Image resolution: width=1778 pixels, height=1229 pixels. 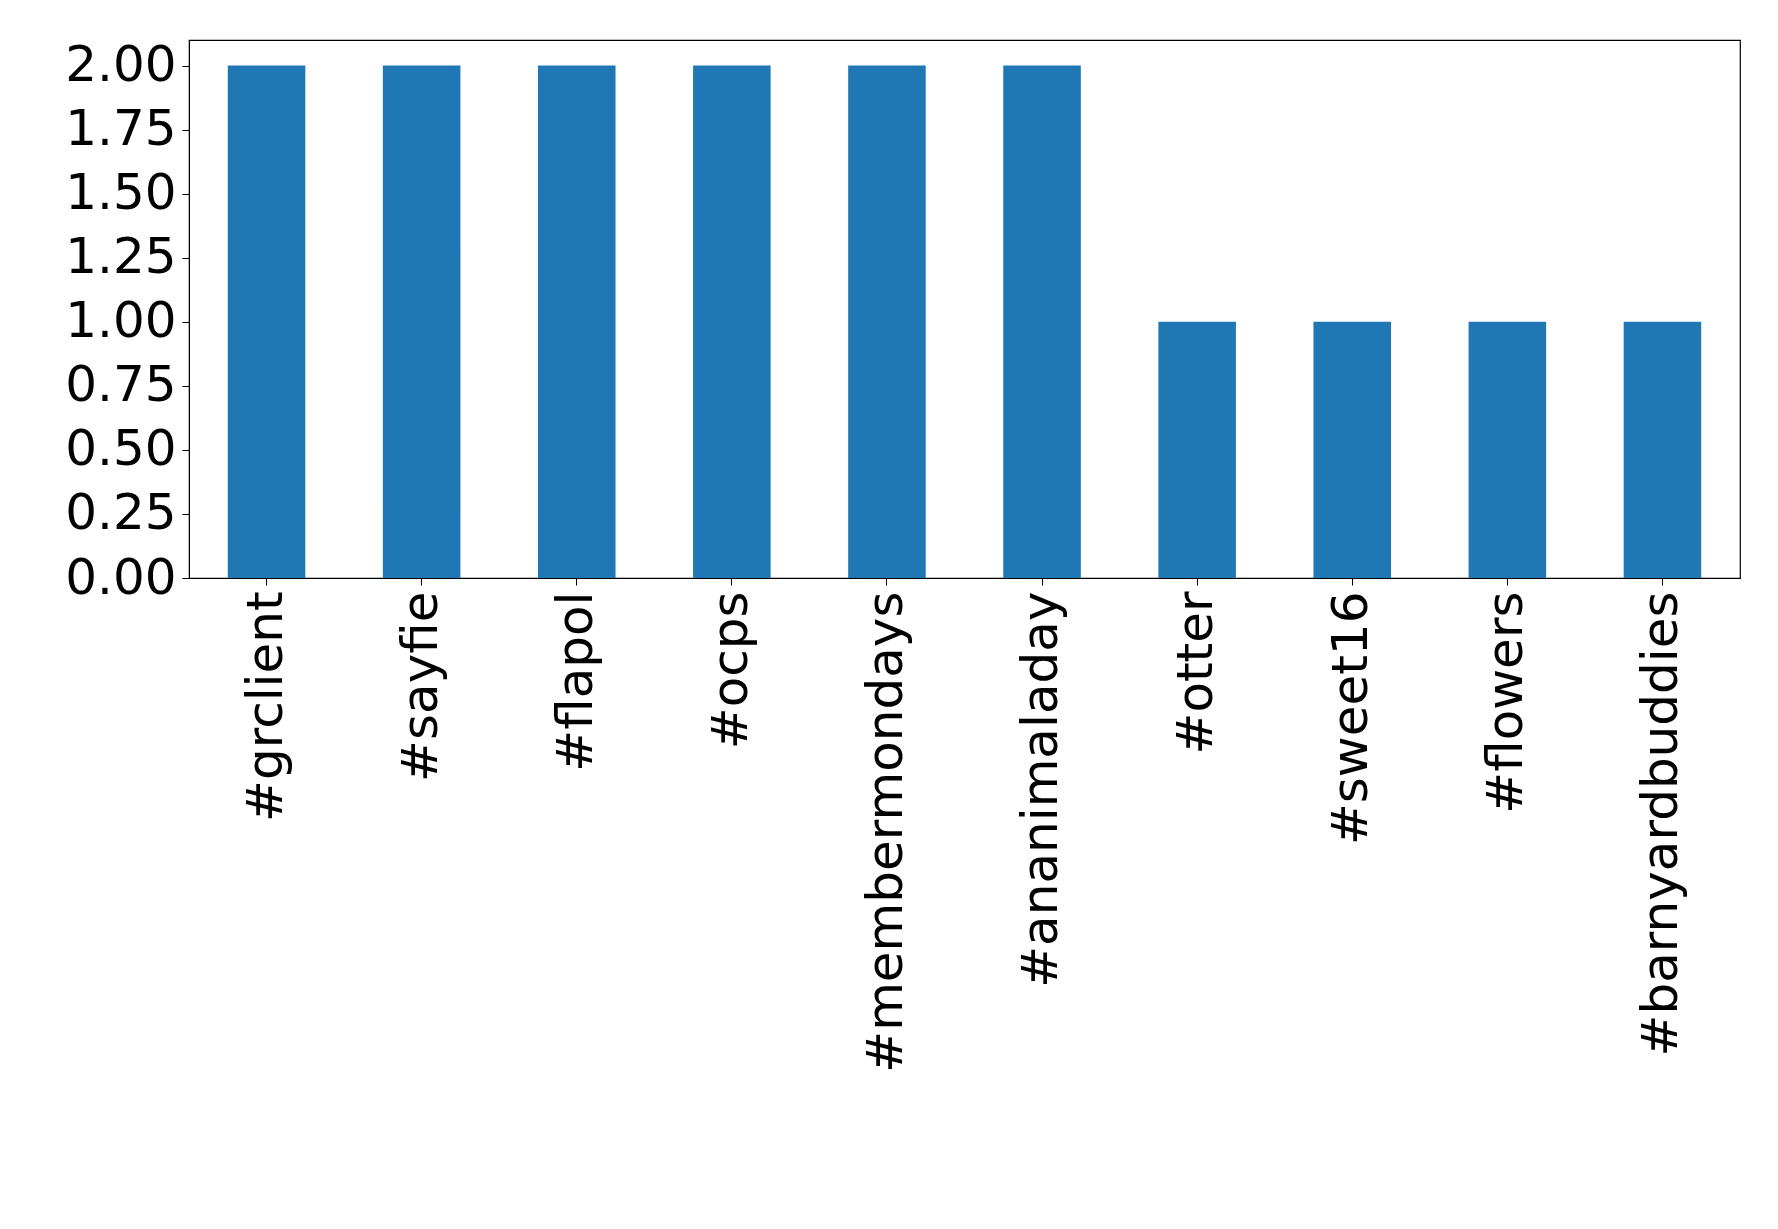 I want to click on x-tick-label: #otter, so click(x=1195, y=673).